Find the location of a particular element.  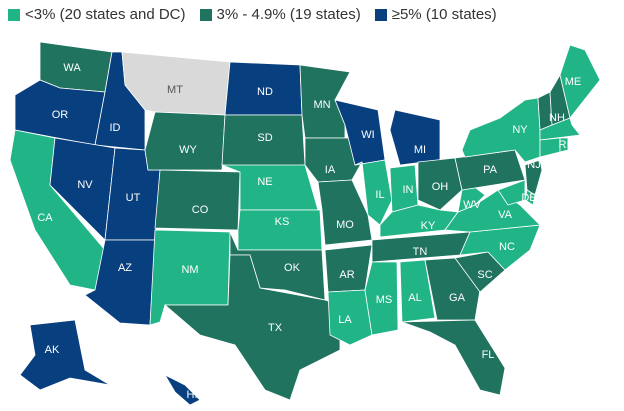

state-label: NJ is located at coordinates (533, 165).